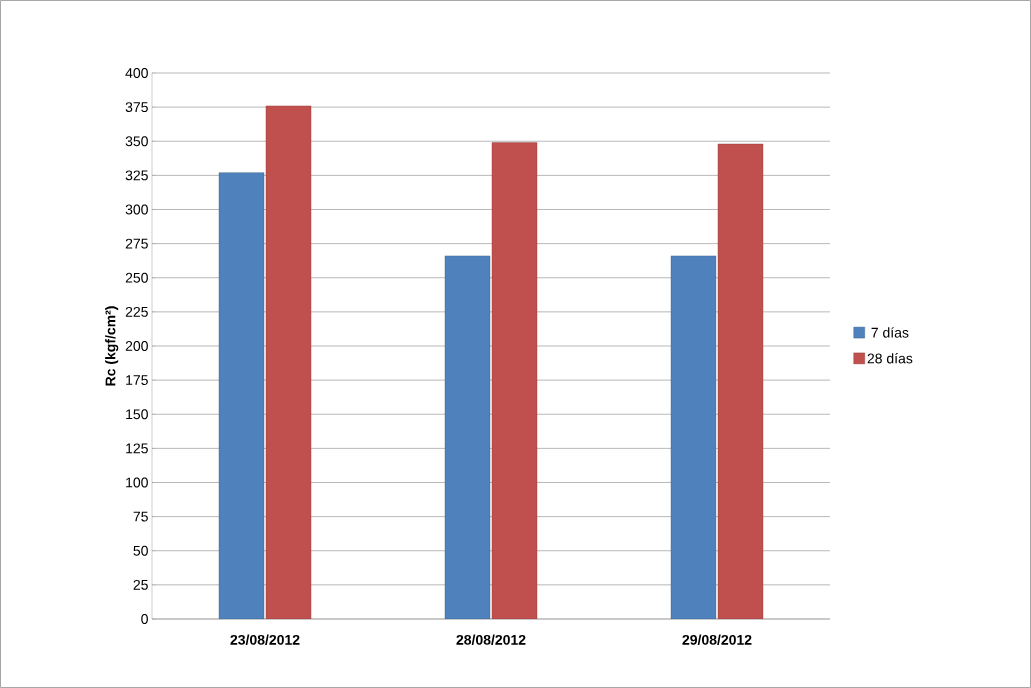 The height and width of the screenshot is (688, 1031). What do you see at coordinates (137, 448) in the screenshot?
I see `y-tick-label: 125` at bounding box center [137, 448].